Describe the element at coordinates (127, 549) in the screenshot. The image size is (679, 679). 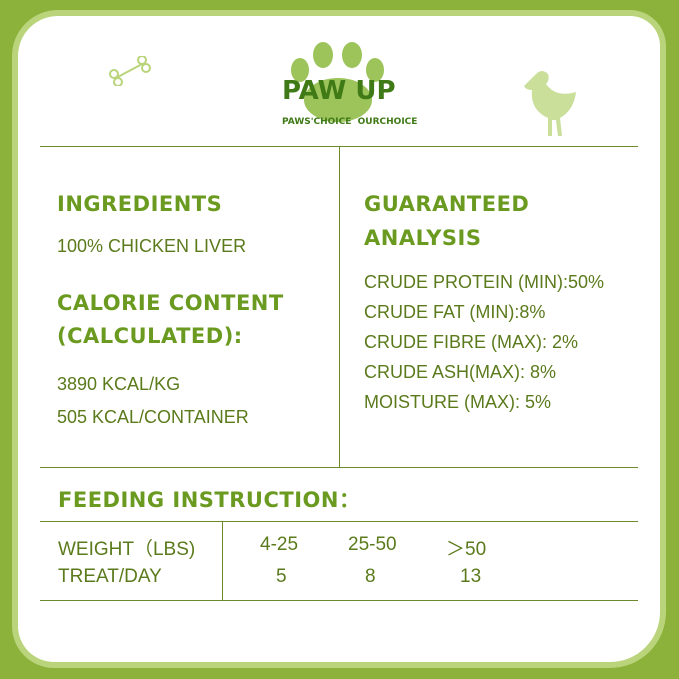
I see `feeding-row-label: WEIGHT（LBS)` at that location.